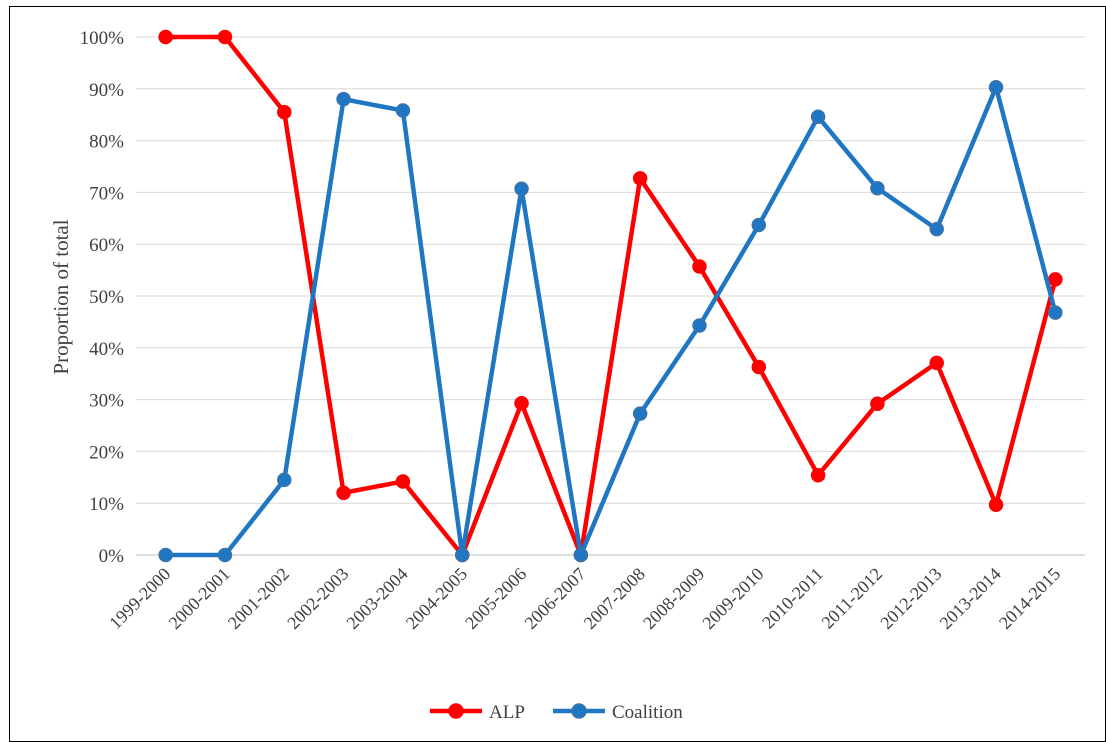  I want to click on x-tick-label: 2006-2007, so click(554, 598).